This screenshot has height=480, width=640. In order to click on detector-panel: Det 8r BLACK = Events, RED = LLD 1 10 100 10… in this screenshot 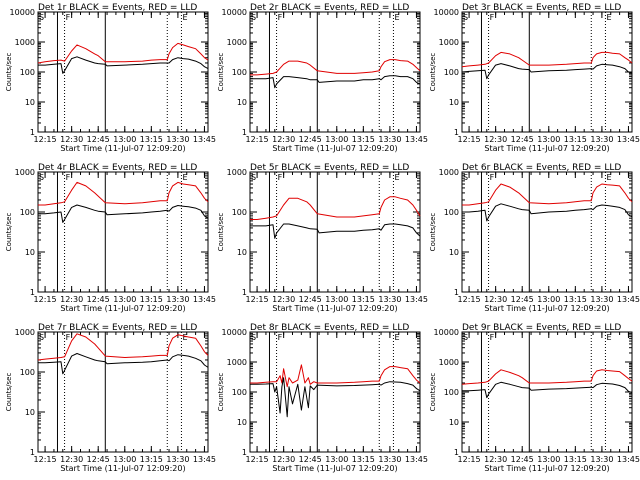, I will do `click(322, 398)`.